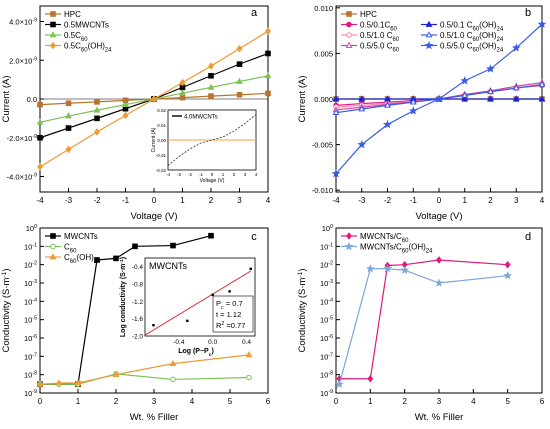 Image resolution: width=550 pixels, height=429 pixels. I want to click on inset-x-tick-label: 0, so click(212, 174).